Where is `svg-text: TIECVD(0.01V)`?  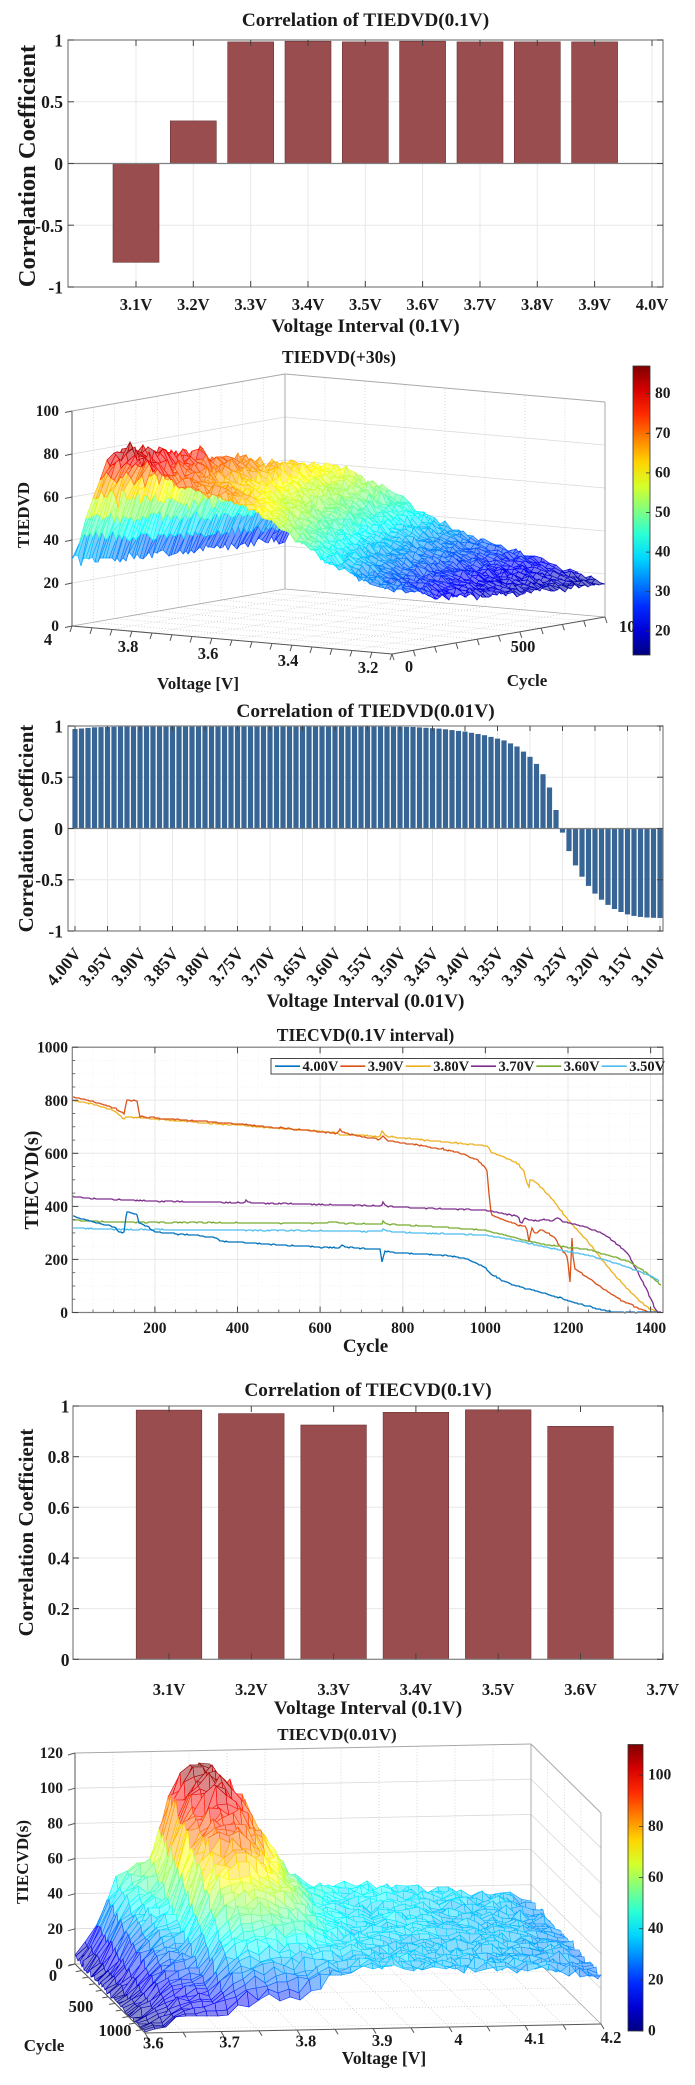
svg-text: TIECVD(0.01V) is located at coordinates (336, 1734).